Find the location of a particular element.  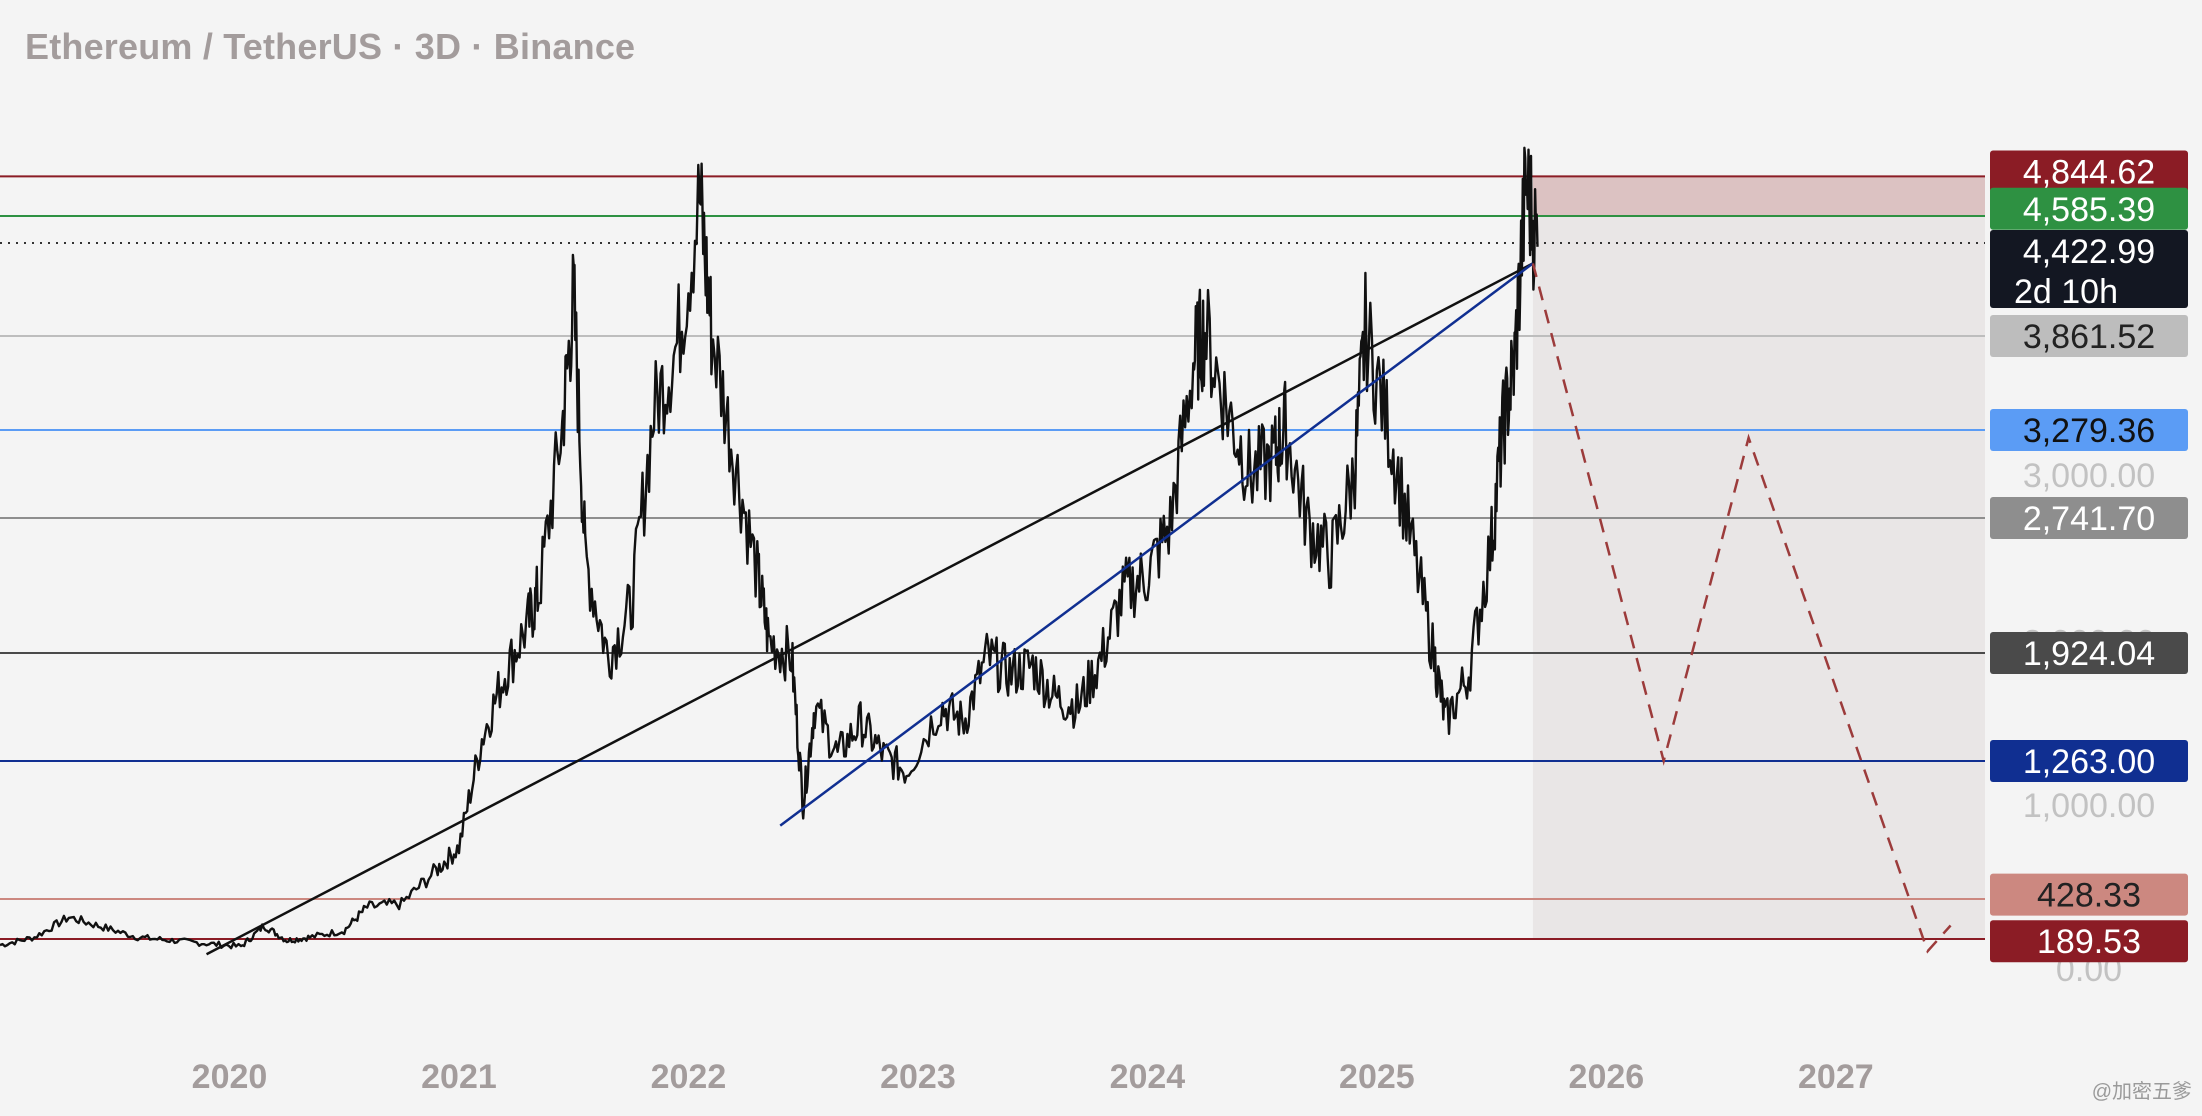

projection-zone is located at coordinates (1758, 557).